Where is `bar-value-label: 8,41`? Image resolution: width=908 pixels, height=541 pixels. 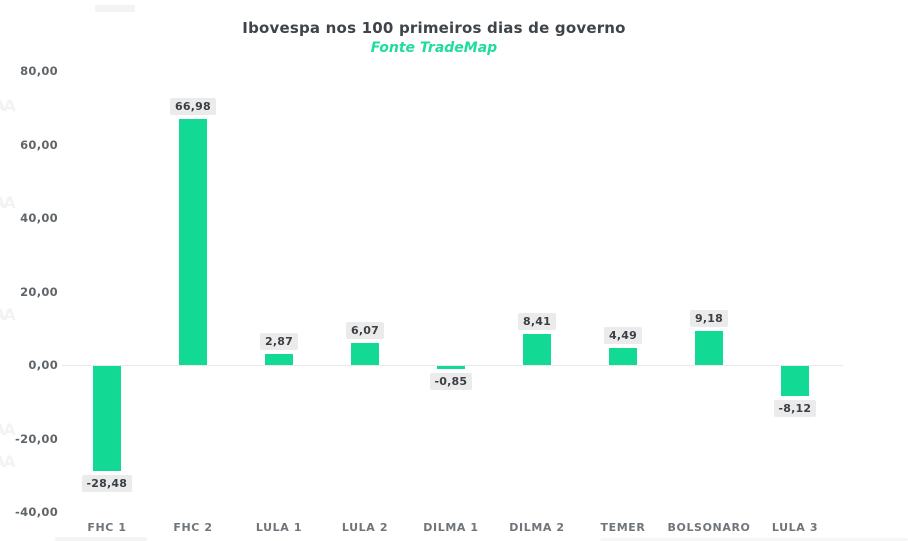 bar-value-label: 8,41 is located at coordinates (537, 322).